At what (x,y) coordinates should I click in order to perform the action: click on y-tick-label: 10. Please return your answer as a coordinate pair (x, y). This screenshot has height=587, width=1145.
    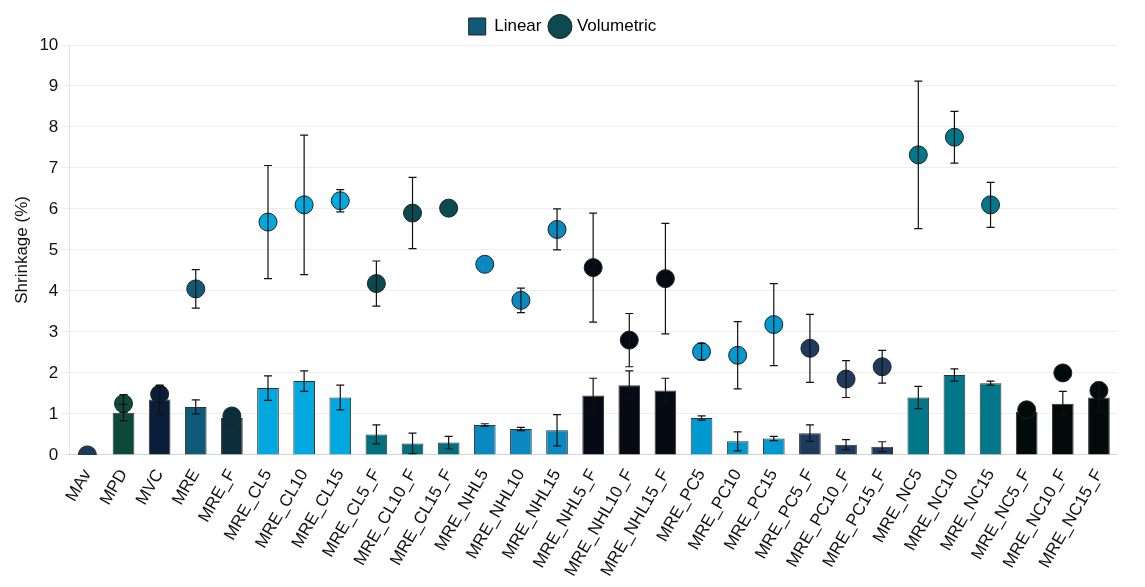
    Looking at the image, I should click on (49, 44).